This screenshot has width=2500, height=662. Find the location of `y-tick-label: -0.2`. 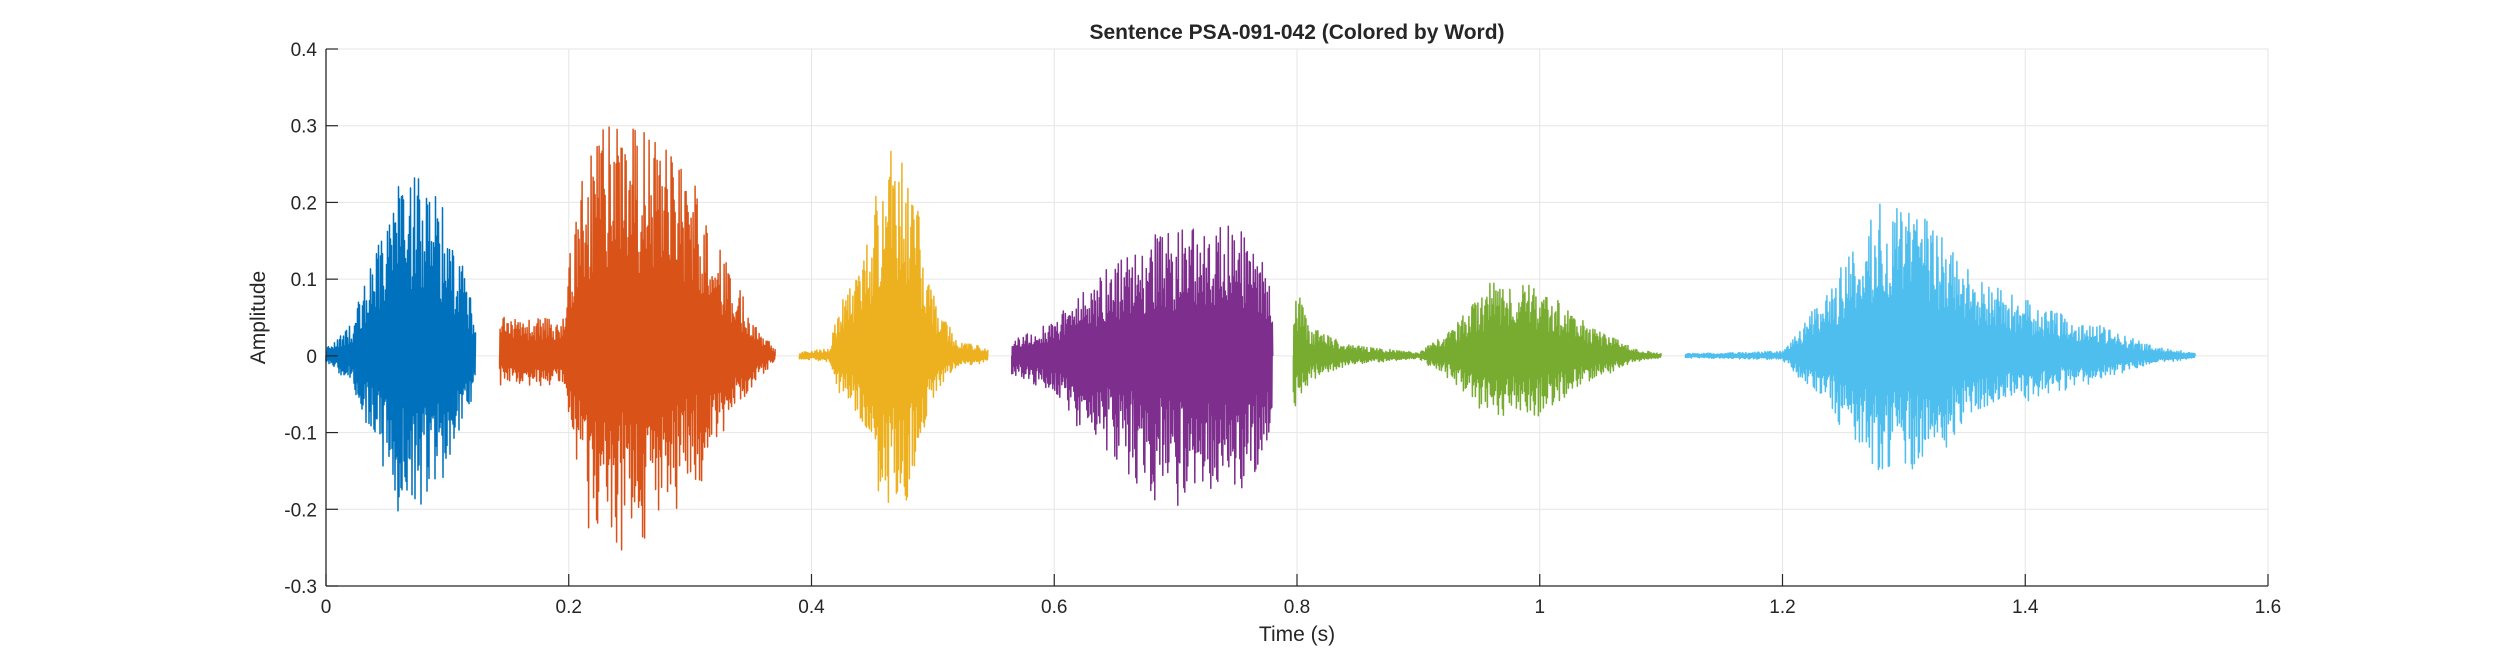

y-tick-label: -0.2 is located at coordinates (300, 510).